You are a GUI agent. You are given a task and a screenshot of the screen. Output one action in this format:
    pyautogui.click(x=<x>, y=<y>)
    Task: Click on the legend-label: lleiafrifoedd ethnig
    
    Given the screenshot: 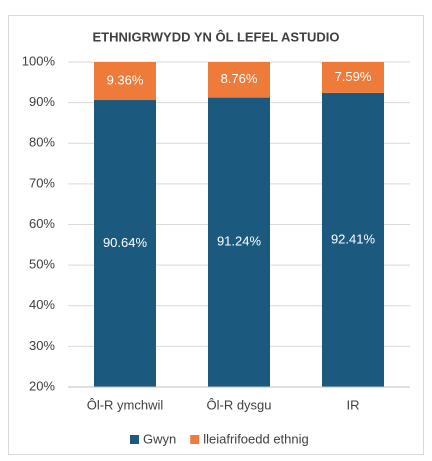 What is the action you would take?
    pyautogui.click(x=256, y=438)
    